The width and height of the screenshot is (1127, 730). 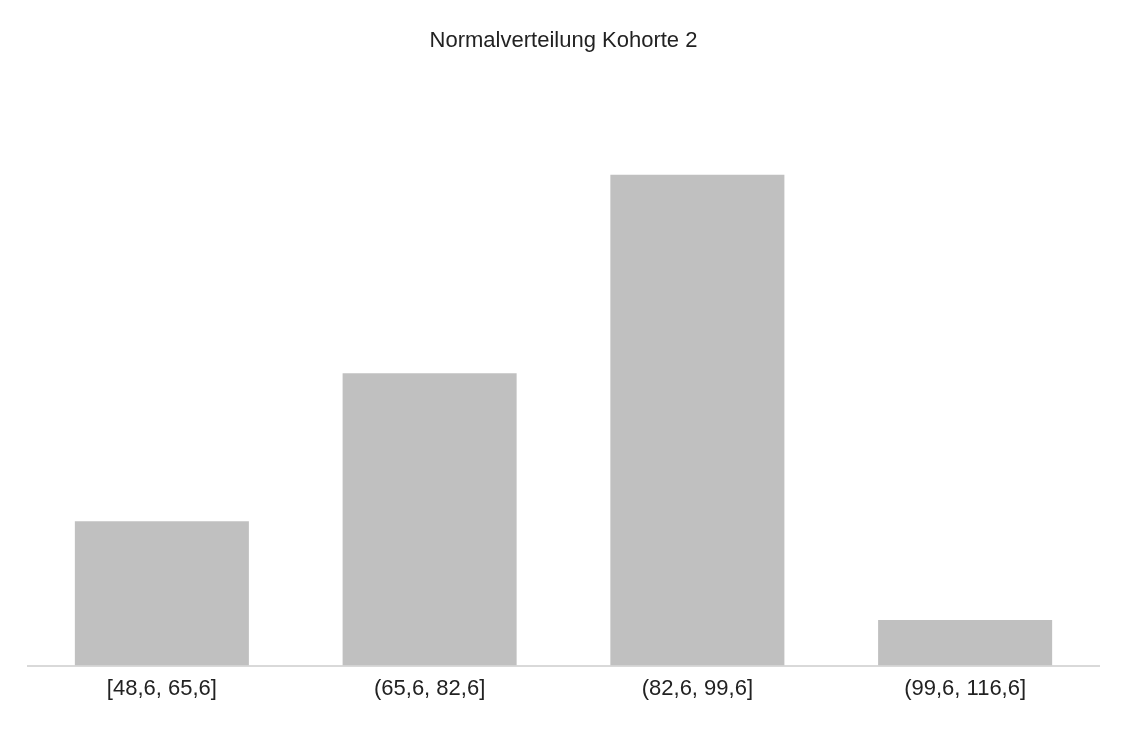 I want to click on x-tick-label: (82,6, 99,6], so click(x=697, y=687).